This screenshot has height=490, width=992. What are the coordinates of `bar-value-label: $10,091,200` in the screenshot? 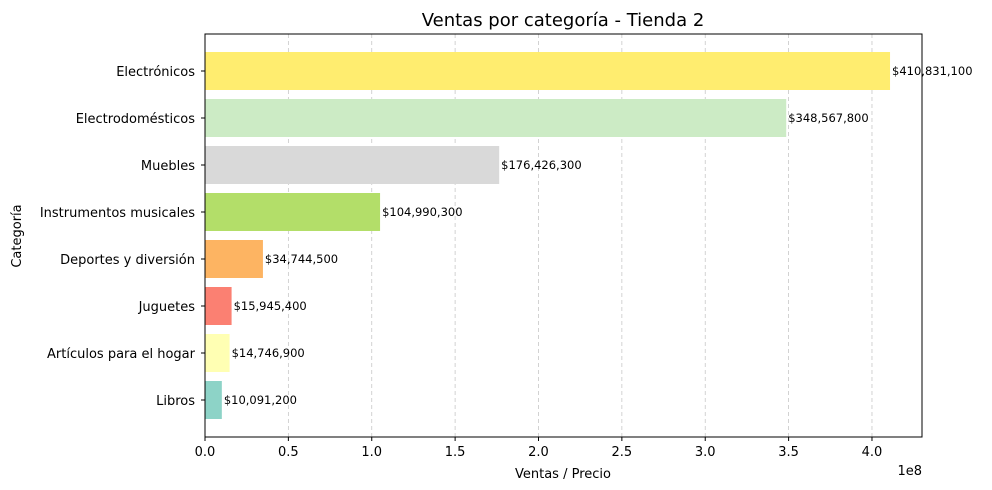 It's located at (260, 400).